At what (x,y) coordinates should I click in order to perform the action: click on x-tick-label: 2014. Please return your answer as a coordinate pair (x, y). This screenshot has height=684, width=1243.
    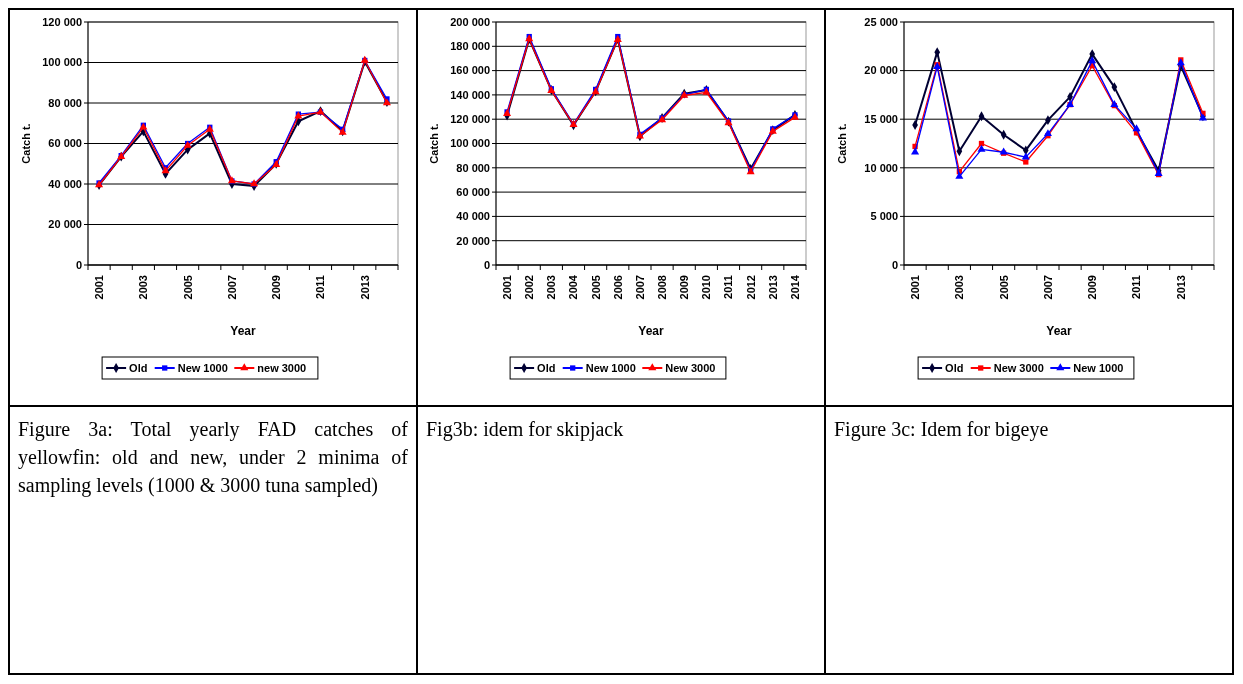
    Looking at the image, I should click on (794, 287).